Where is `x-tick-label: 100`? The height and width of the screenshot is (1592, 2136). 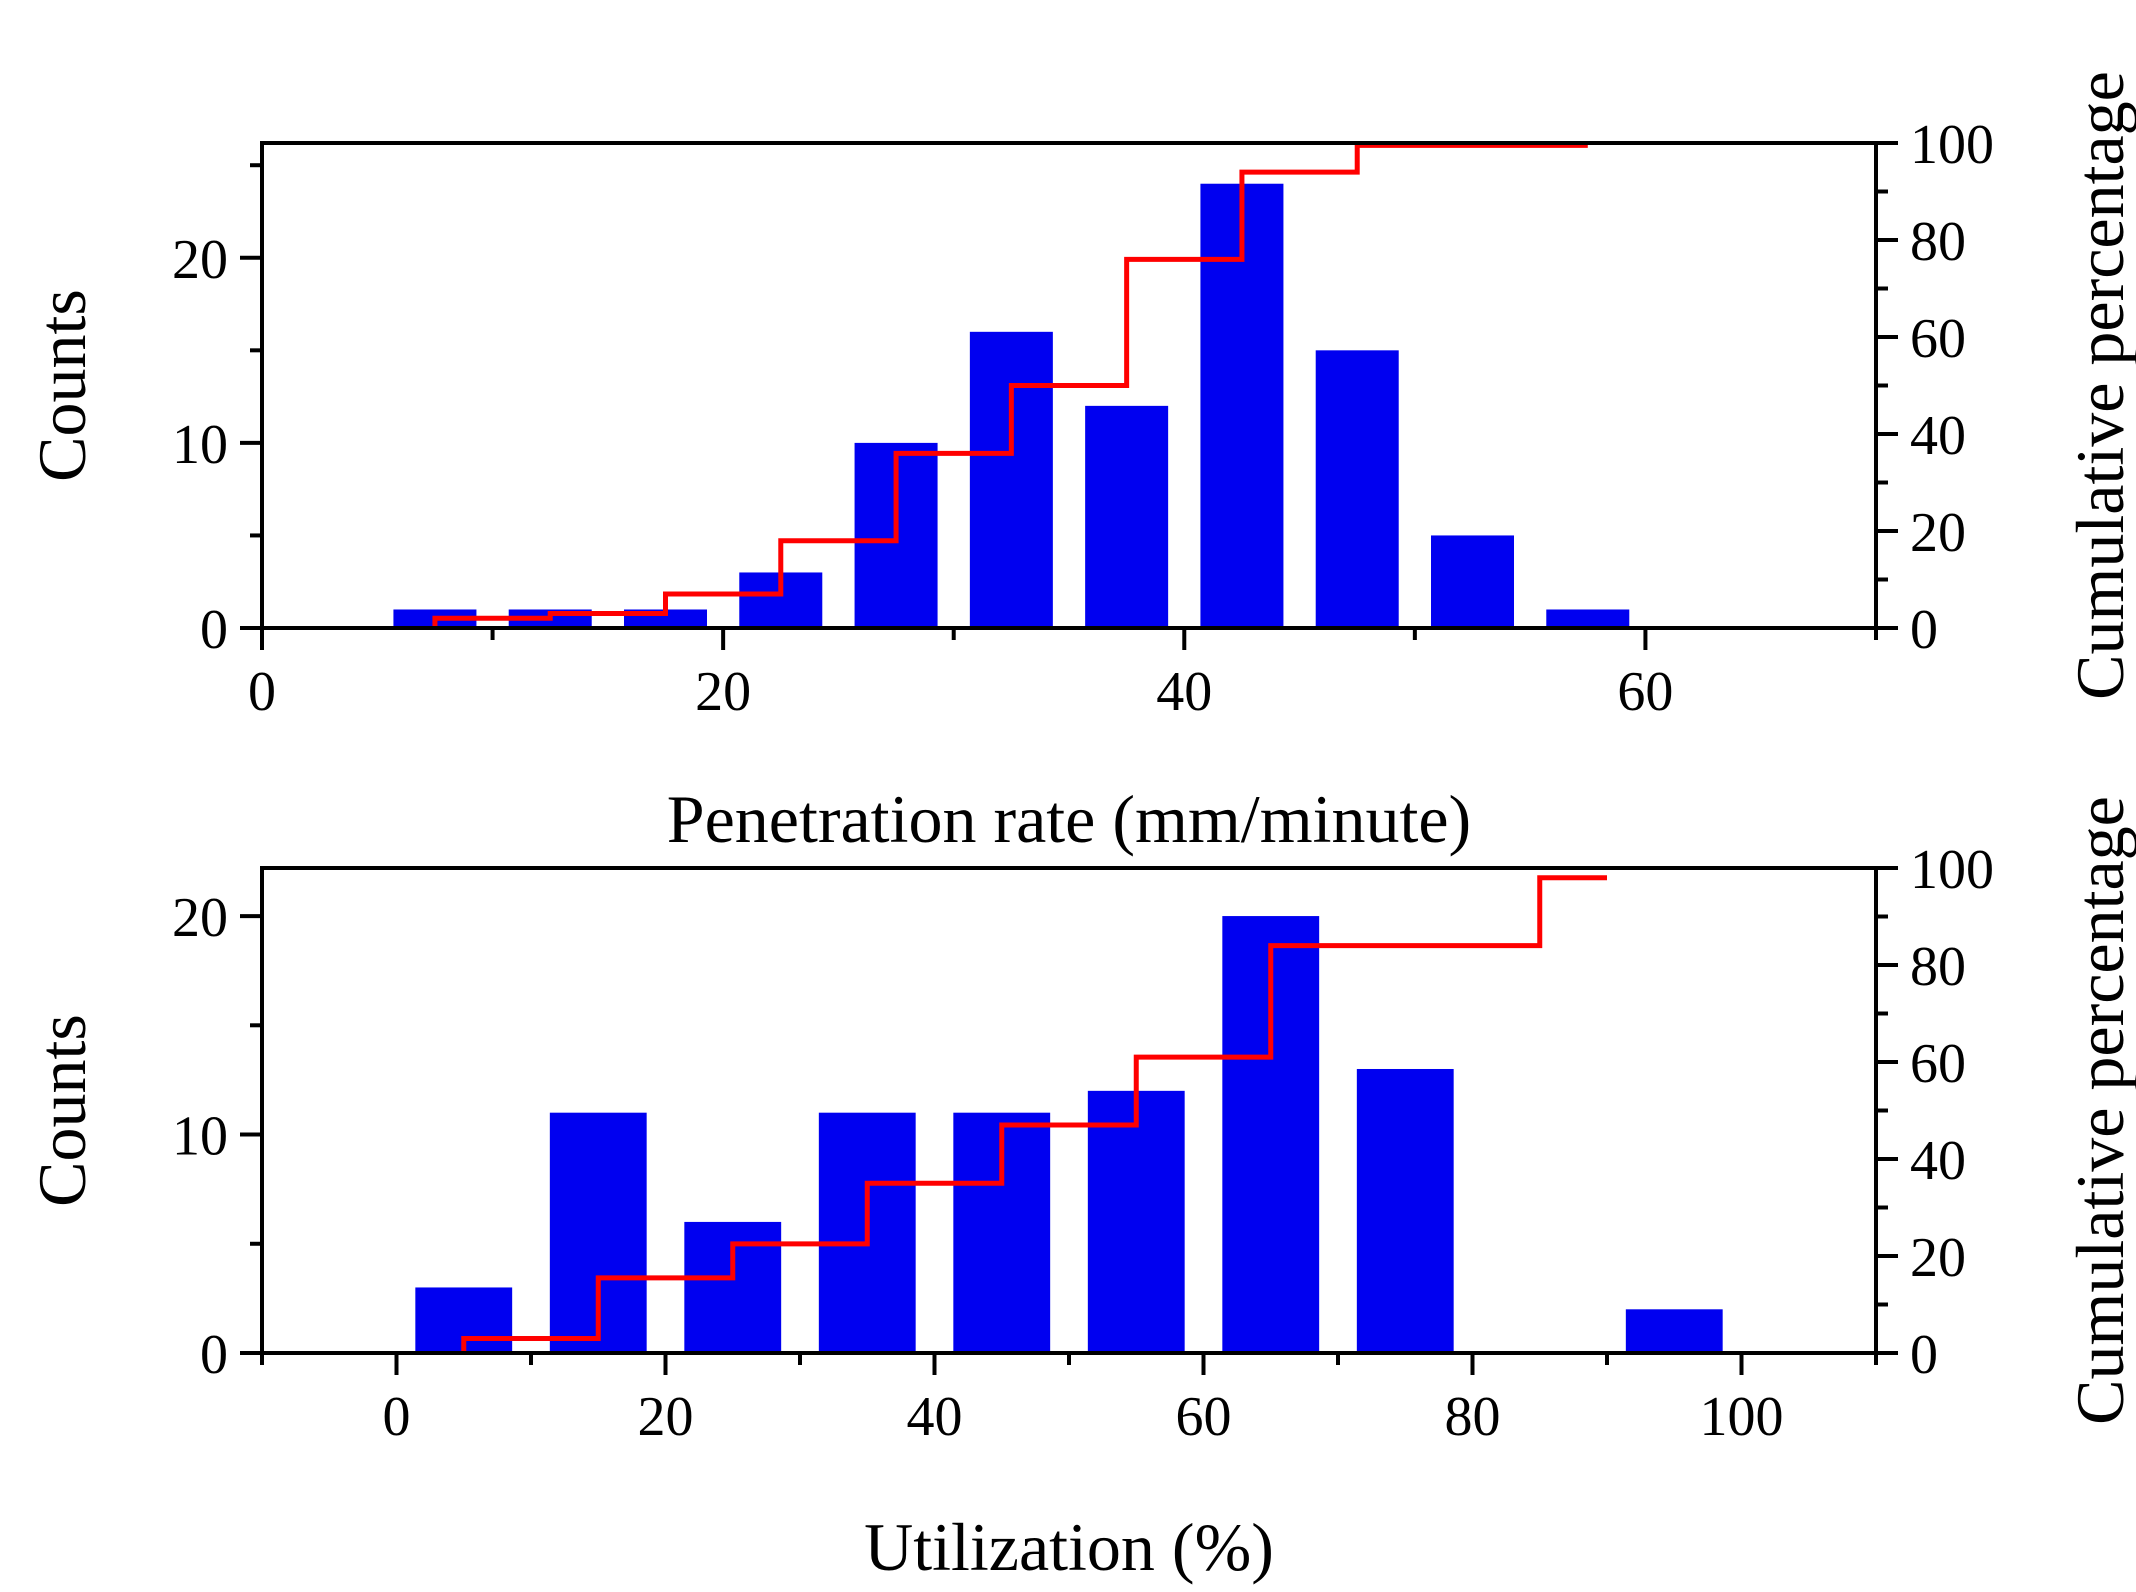 x-tick-label: 100 is located at coordinates (1742, 1417).